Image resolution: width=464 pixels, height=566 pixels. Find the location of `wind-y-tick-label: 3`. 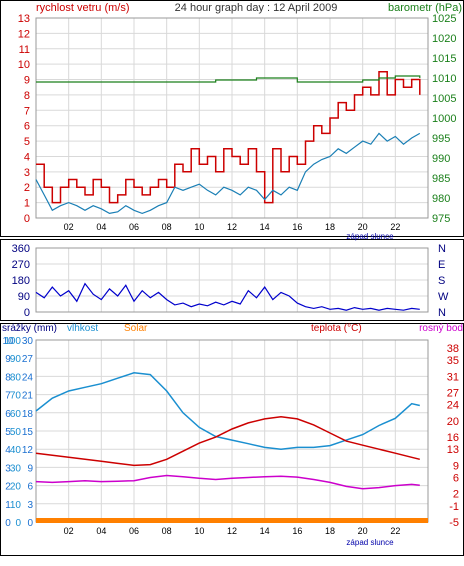

wind-y-tick-label: 3 is located at coordinates (27, 173).